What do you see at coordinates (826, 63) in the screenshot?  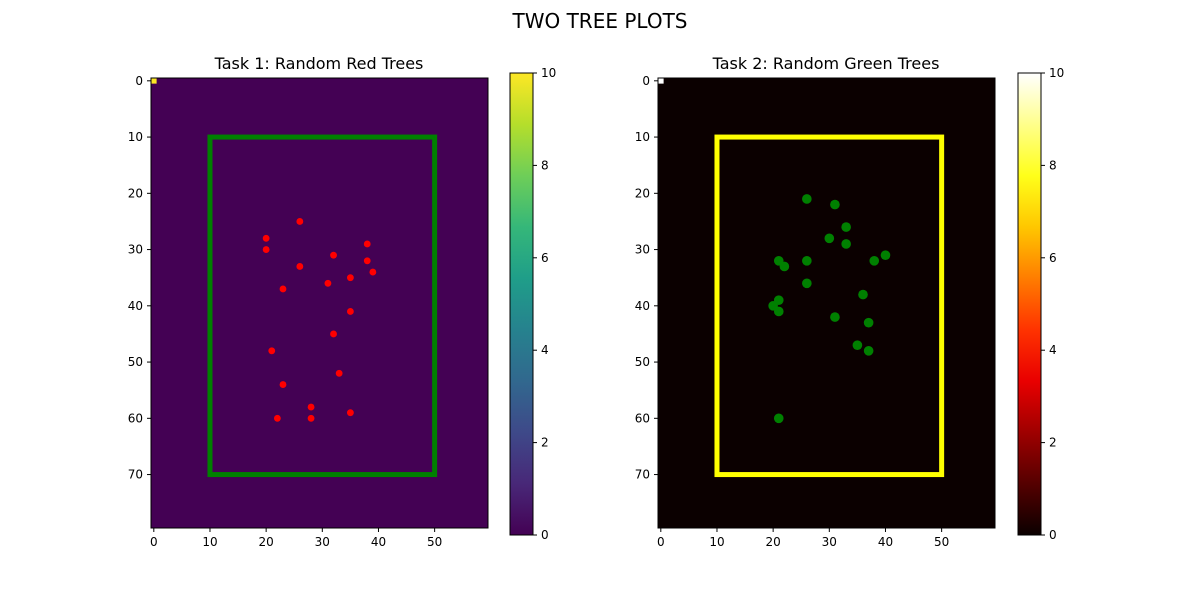 I see `panel-title: Task 2: Random Green Trees` at bounding box center [826, 63].